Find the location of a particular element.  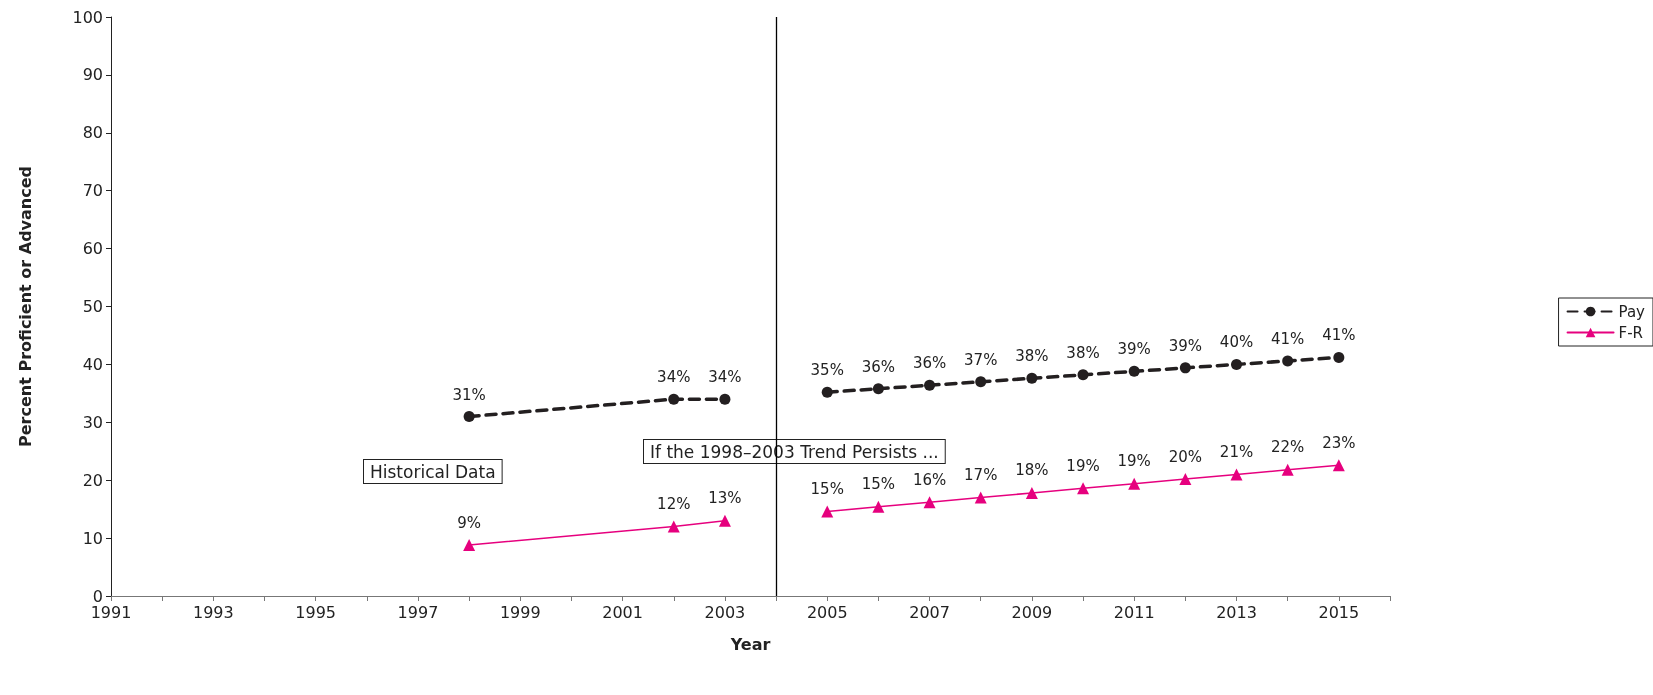

x-tick-label: 2001 is located at coordinates (622, 612).